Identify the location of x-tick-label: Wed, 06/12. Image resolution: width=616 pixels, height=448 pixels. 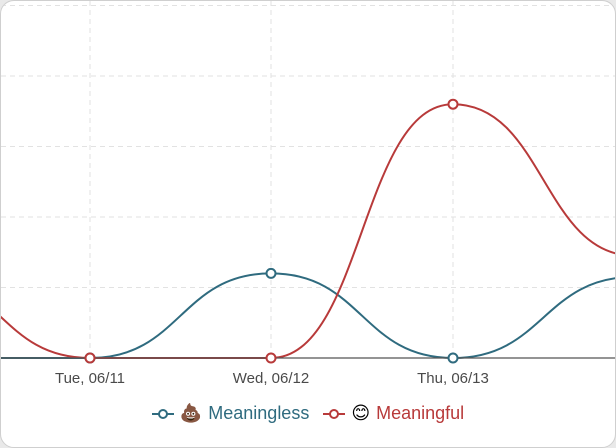
(271, 378).